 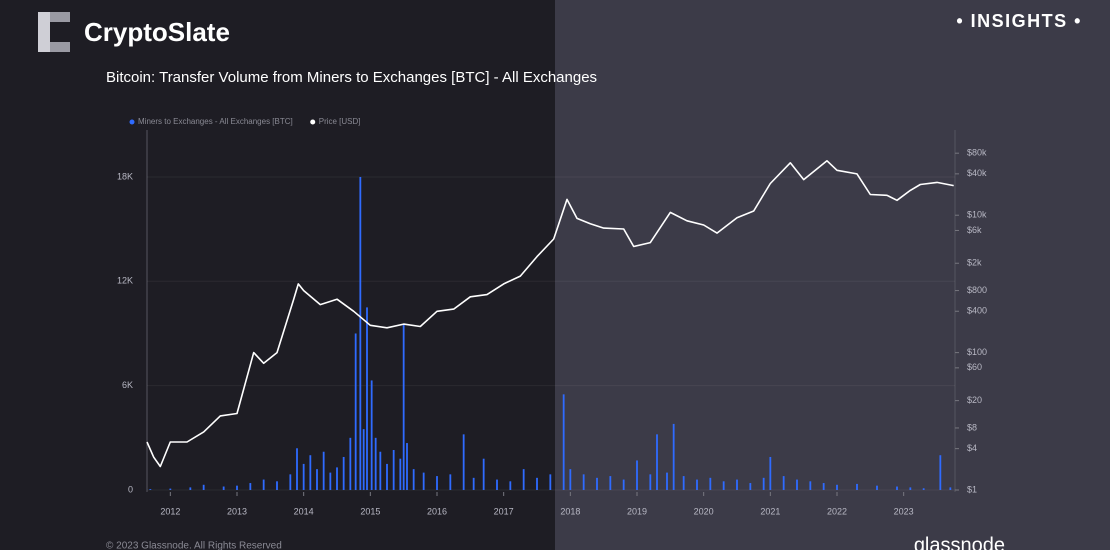 What do you see at coordinates (194, 545) in the screenshot?
I see `copyright: © 2023 Glassnode. All Rights Reserved` at bounding box center [194, 545].